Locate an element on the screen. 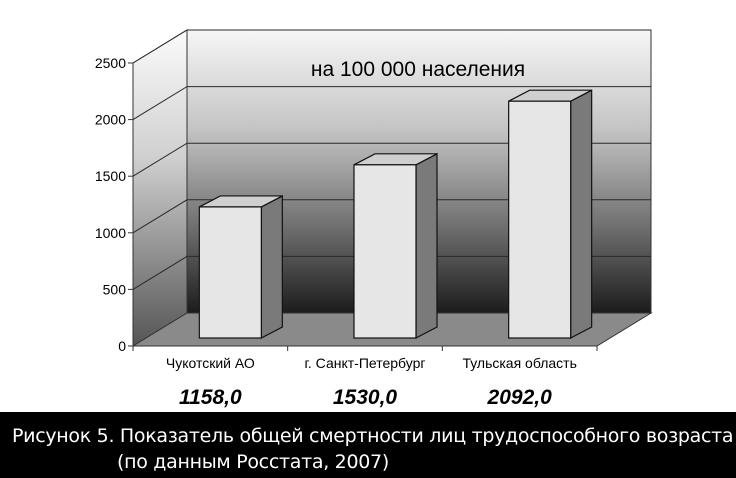 The width and height of the screenshot is (736, 478). data-label: 2092,0 is located at coordinates (520, 397).